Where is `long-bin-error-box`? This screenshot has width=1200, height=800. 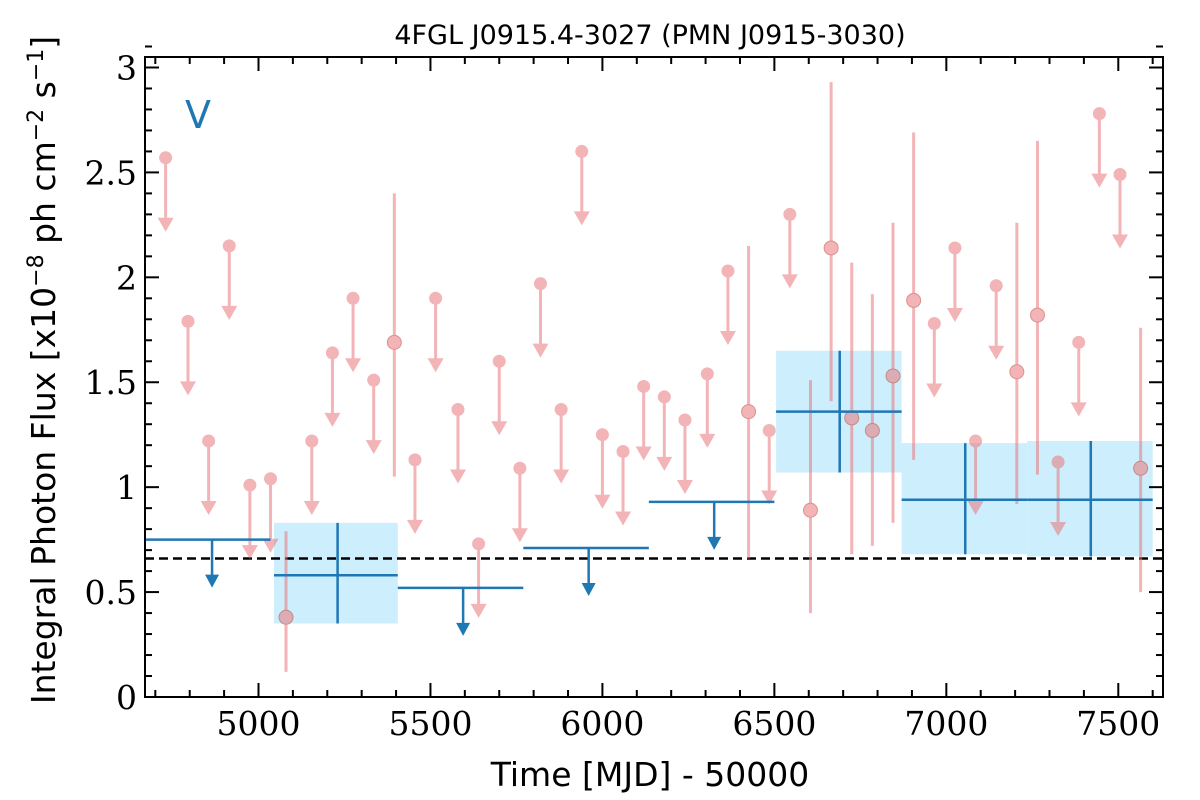 long-bin-error-box is located at coordinates (335, 573).